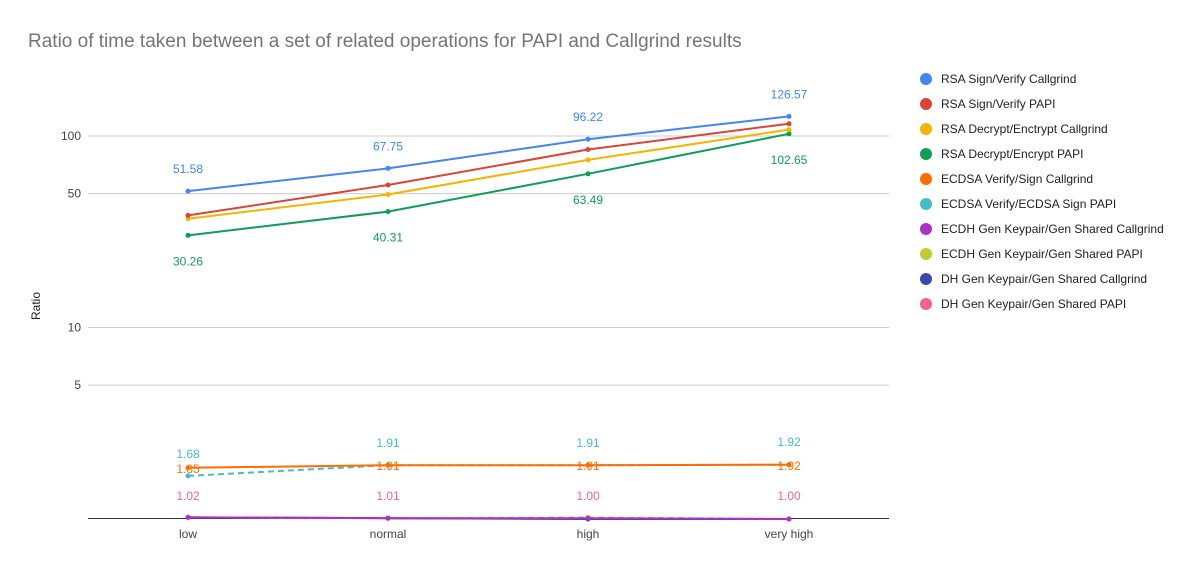 Image resolution: width=1188 pixels, height=569 pixels. What do you see at coordinates (1052, 229) in the screenshot?
I see `legend-entry: ECDH Gen Keypair/Gen Shared Callgrind` at bounding box center [1052, 229].